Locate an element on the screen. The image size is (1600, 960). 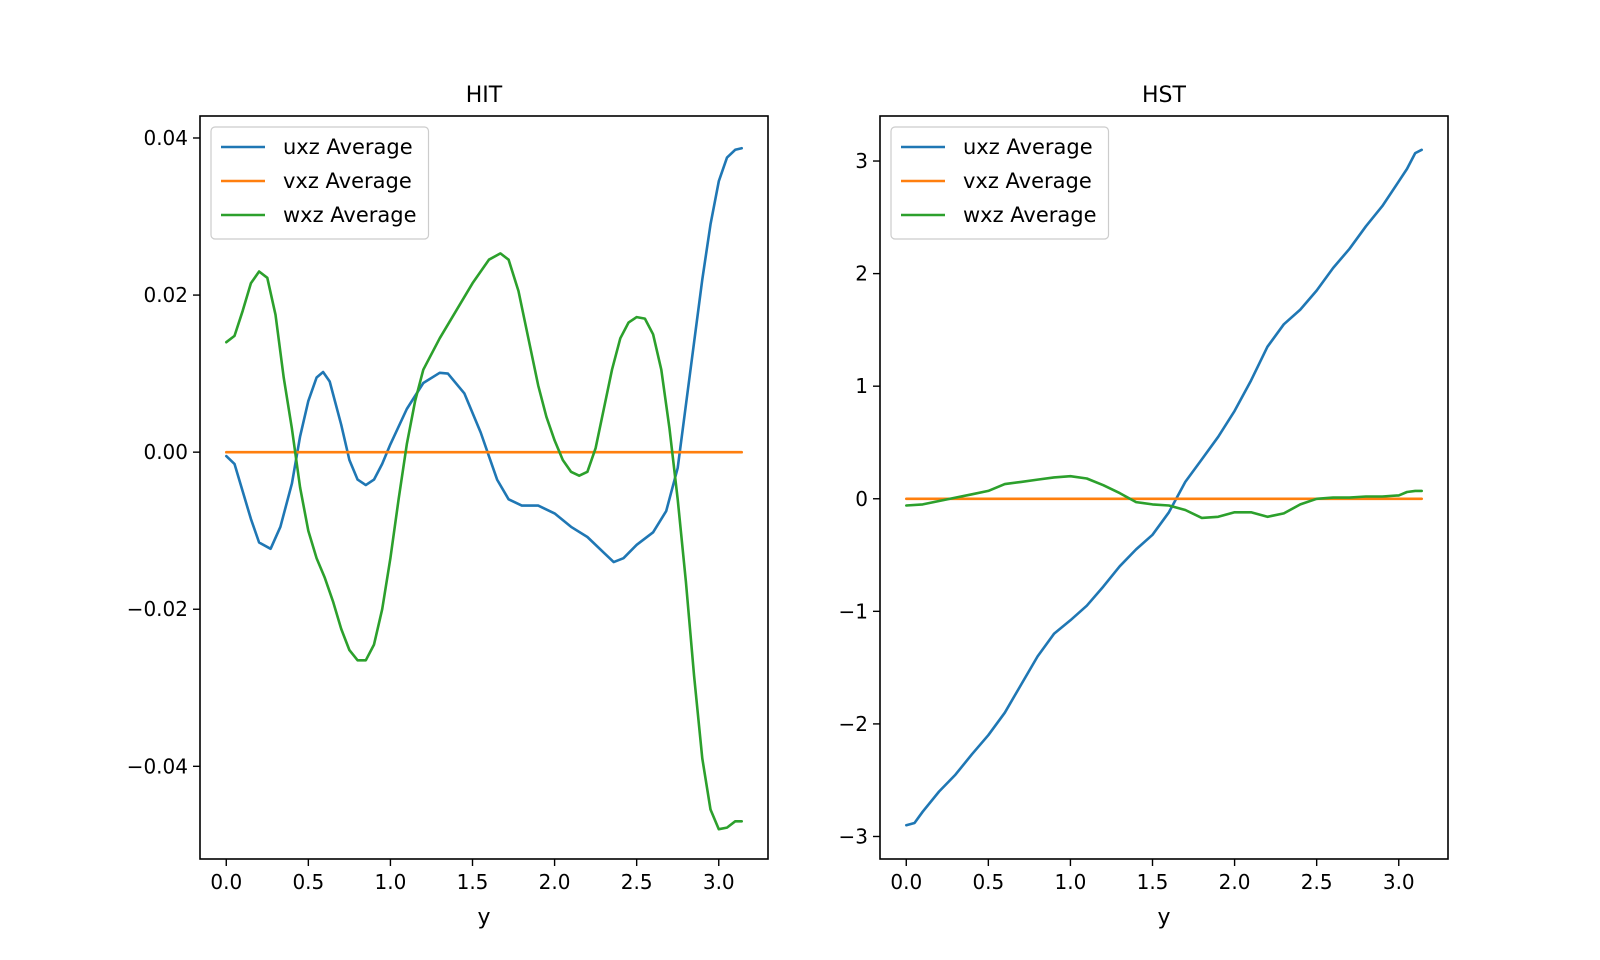
y-tick-label: 0.00 is located at coordinates (165, 452).